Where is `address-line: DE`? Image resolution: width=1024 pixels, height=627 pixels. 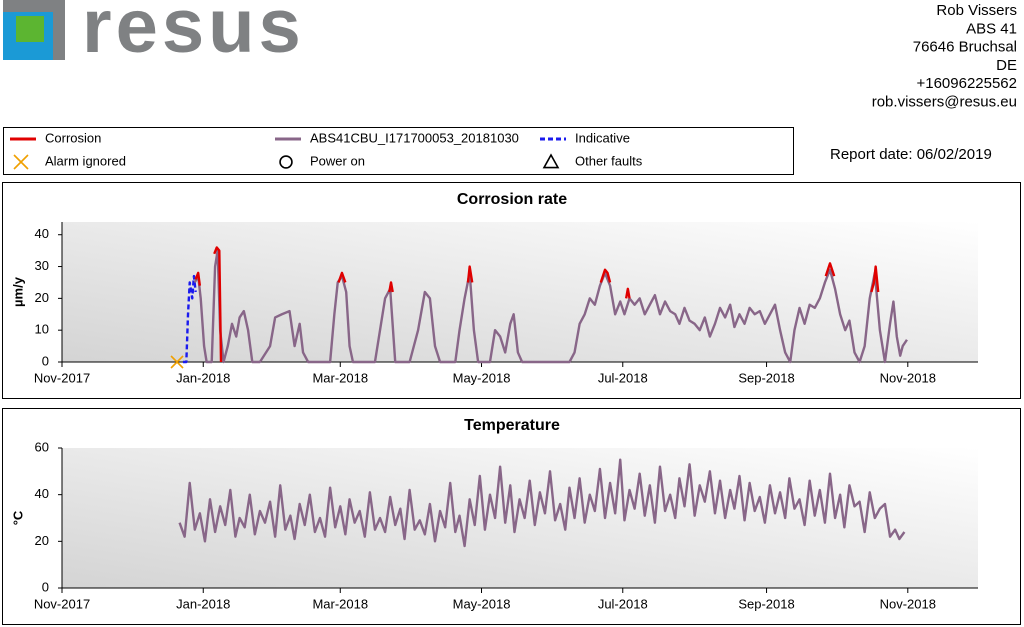 address-line: DE is located at coordinates (1006, 65).